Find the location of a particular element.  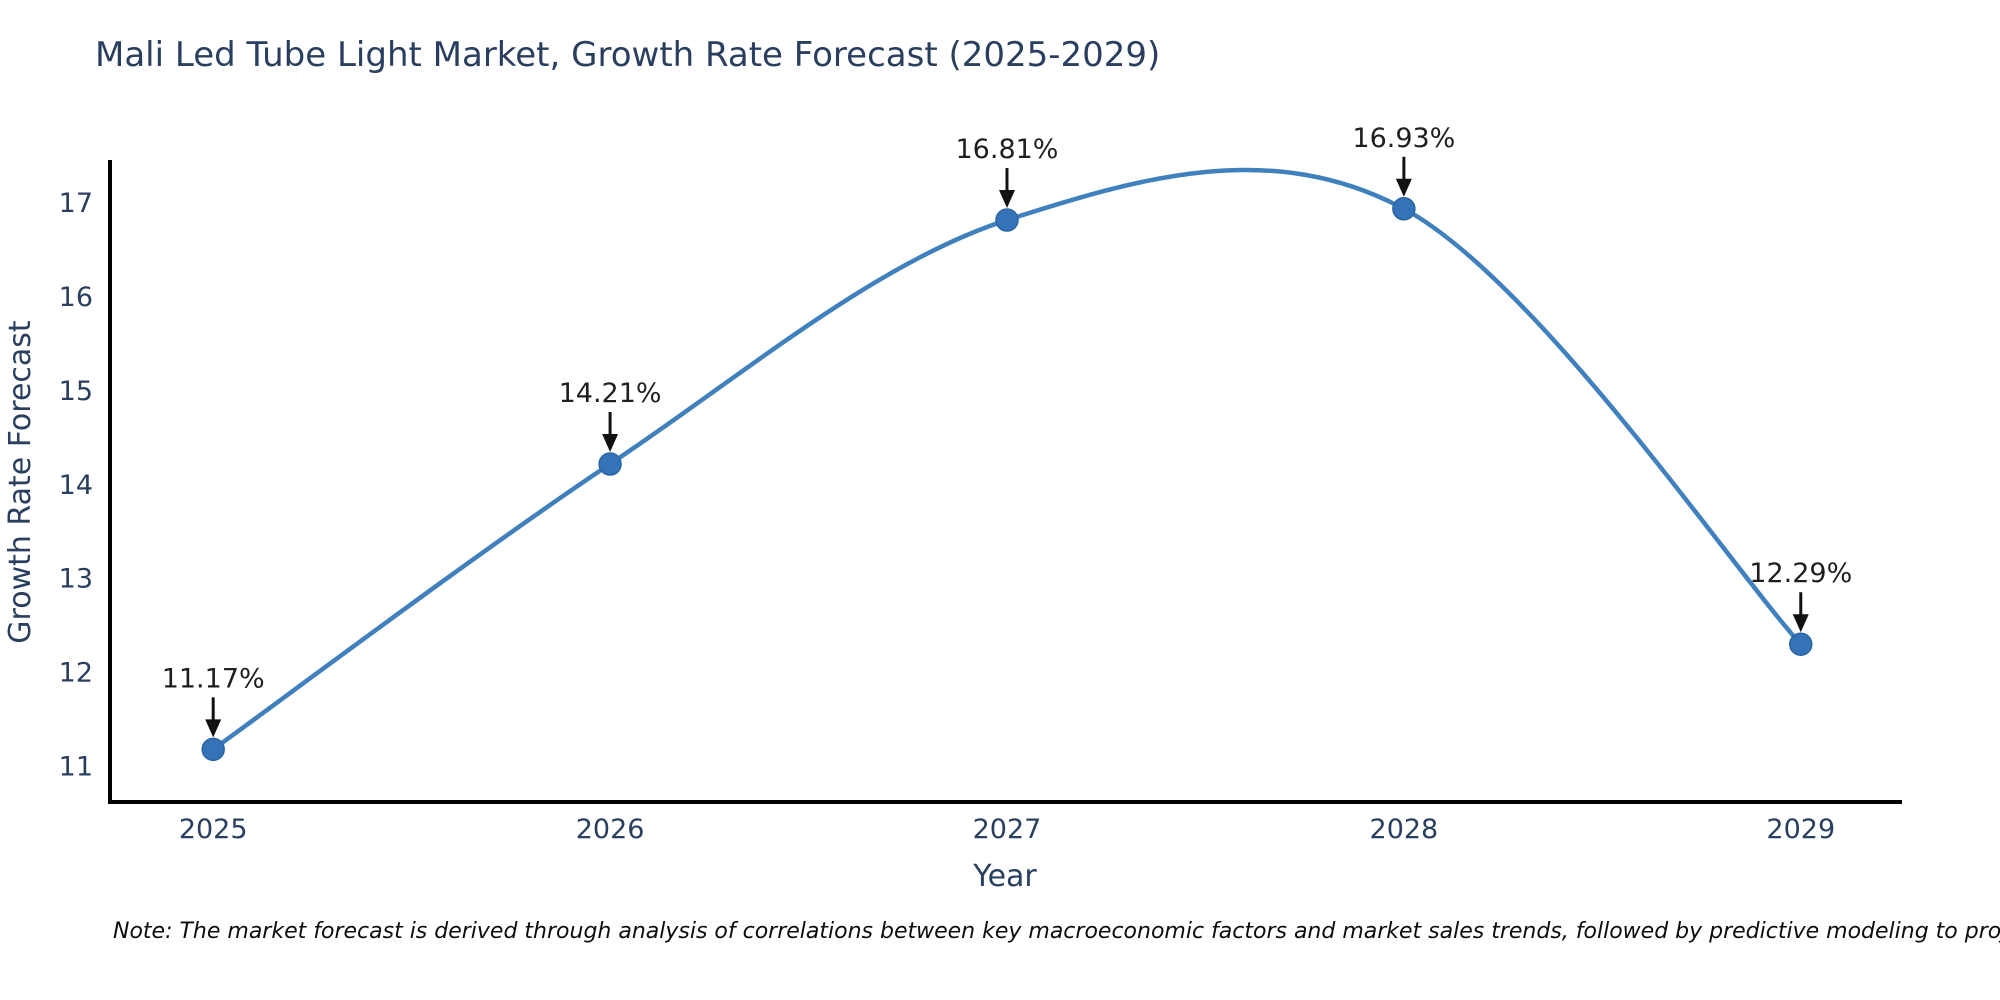

point-value-label: 16.81% is located at coordinates (1007, 149).